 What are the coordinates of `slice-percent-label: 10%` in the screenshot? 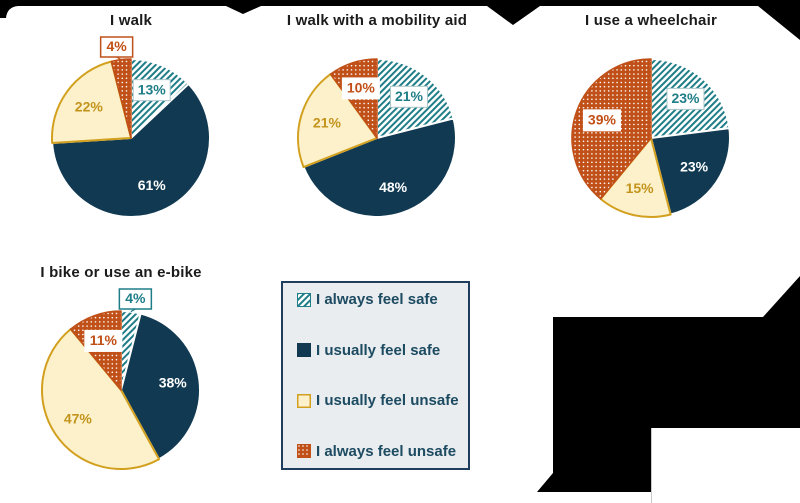 It's located at (361, 88).